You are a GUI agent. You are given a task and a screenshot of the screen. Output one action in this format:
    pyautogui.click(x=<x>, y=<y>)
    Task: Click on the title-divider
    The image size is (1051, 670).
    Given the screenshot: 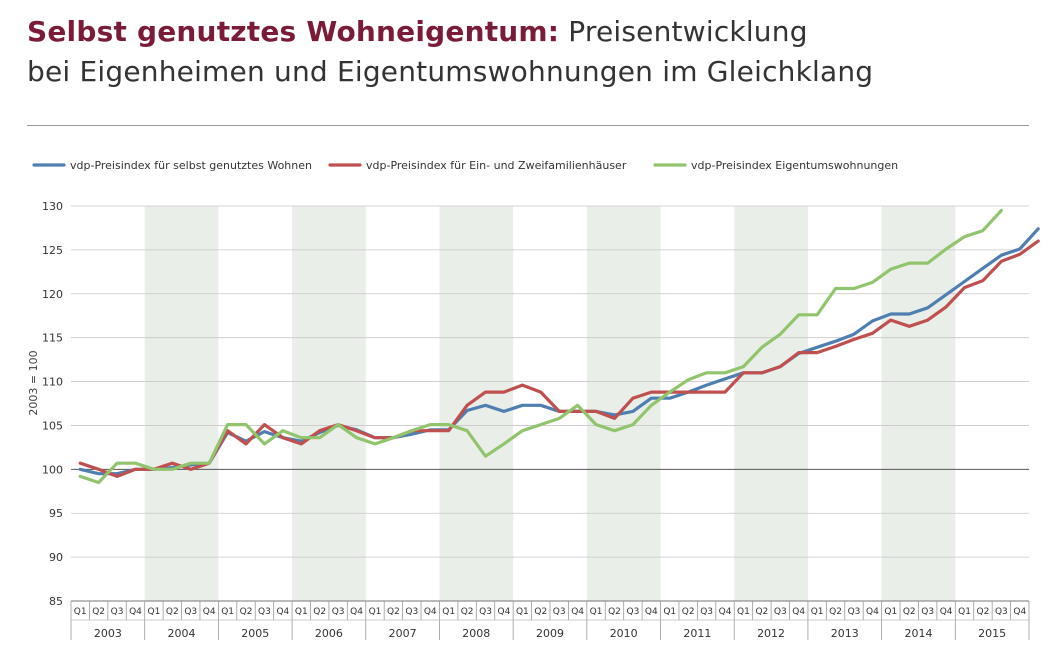 What is the action you would take?
    pyautogui.click(x=528, y=125)
    